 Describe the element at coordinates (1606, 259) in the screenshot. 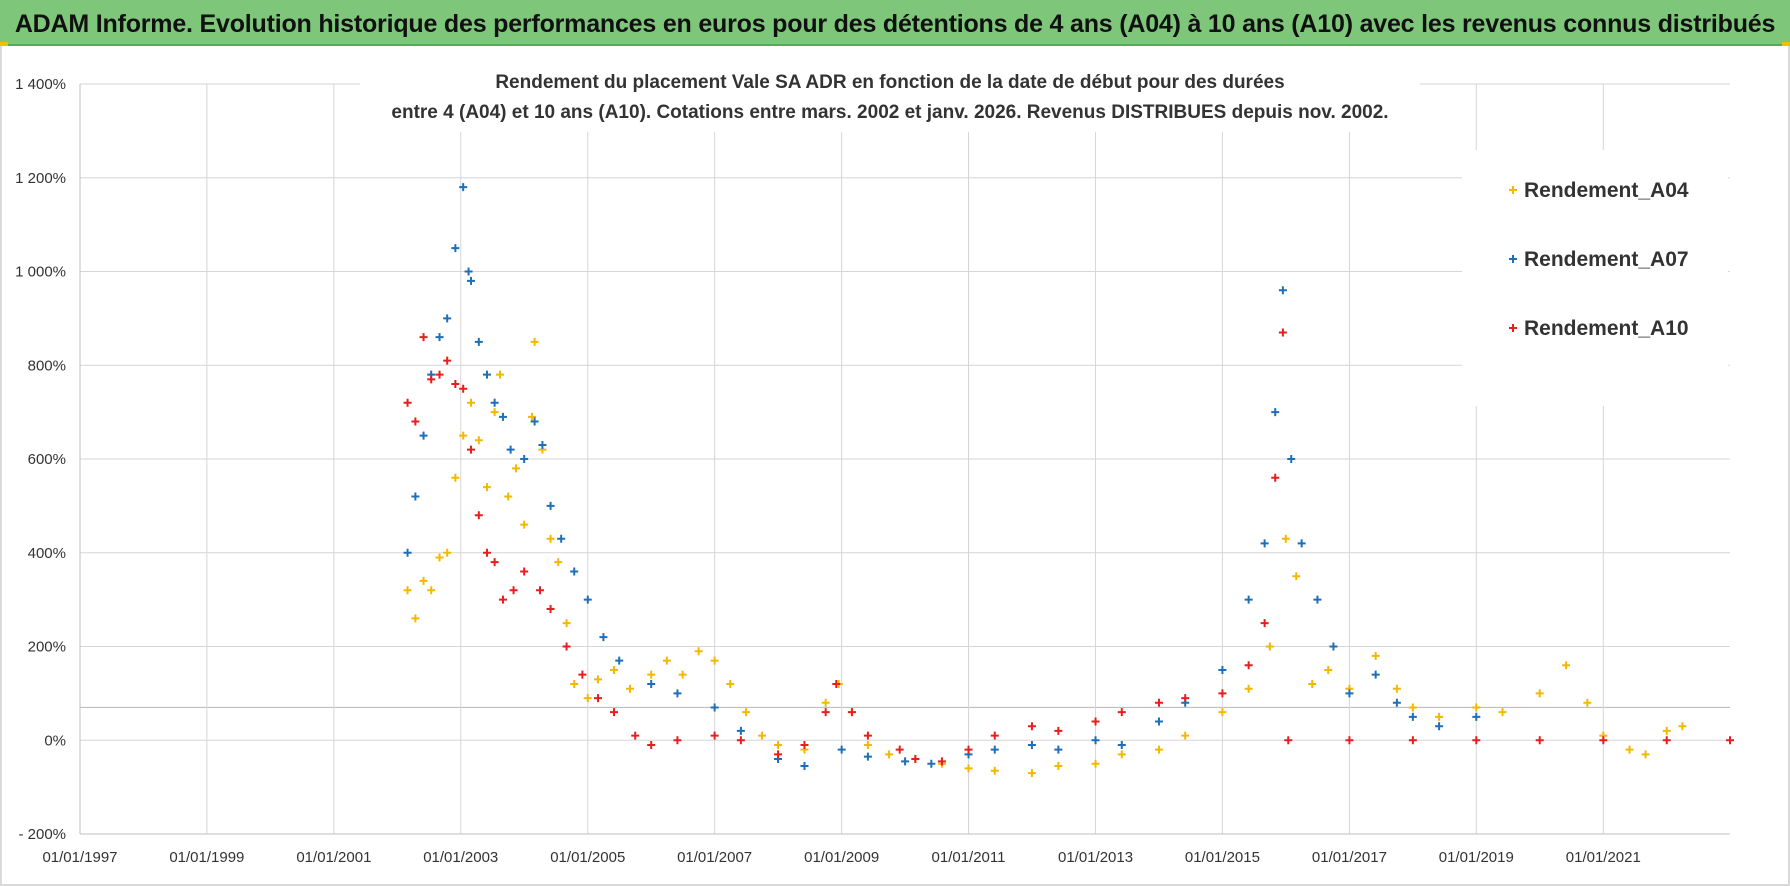

I see `legend-label: Rendement_A07` at that location.